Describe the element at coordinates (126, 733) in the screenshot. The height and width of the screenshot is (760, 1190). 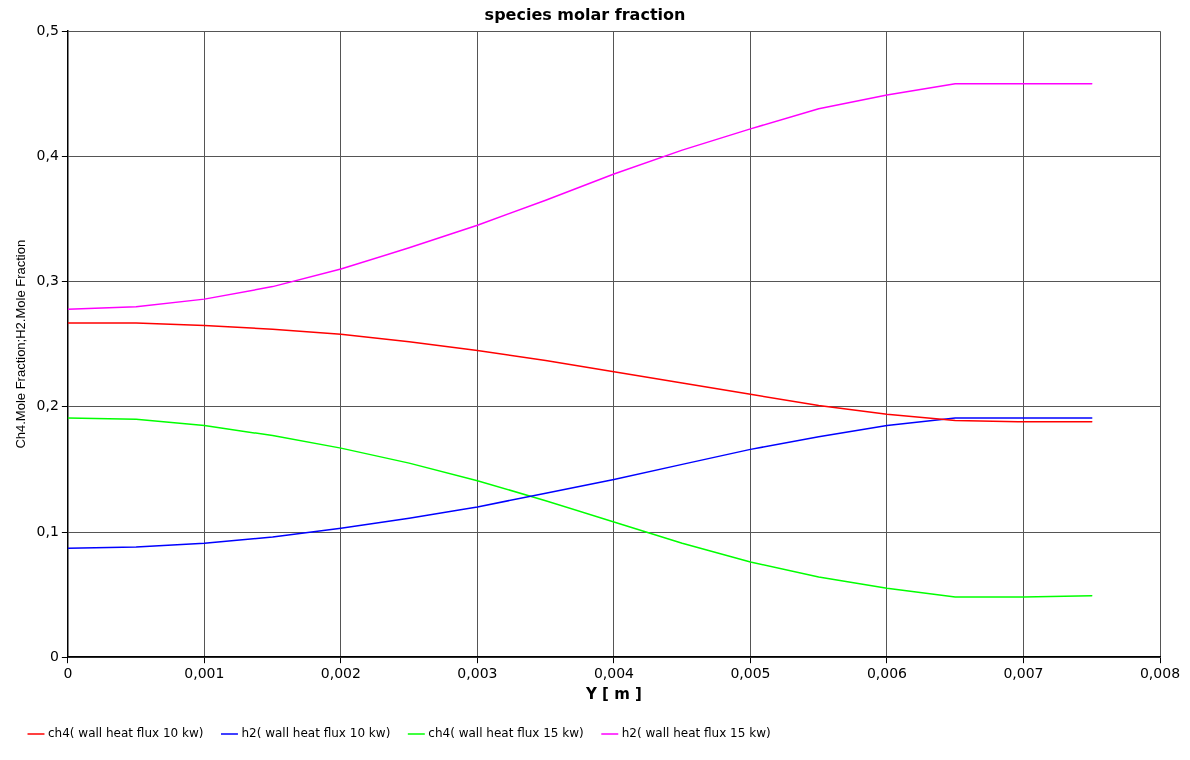
I see `legend-label: ch4( wall heat flux 10 kw)` at that location.